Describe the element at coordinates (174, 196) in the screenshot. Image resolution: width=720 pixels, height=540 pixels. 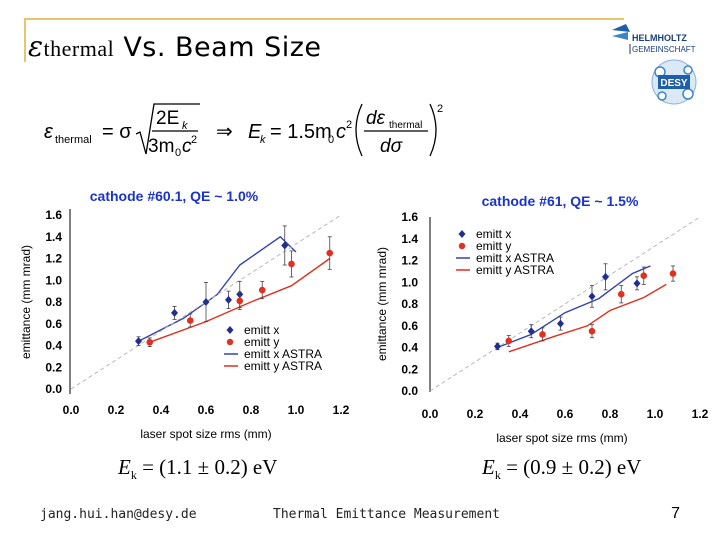
I see `chart-title: cathode #60.1, QE ~ 1.0%` at that location.